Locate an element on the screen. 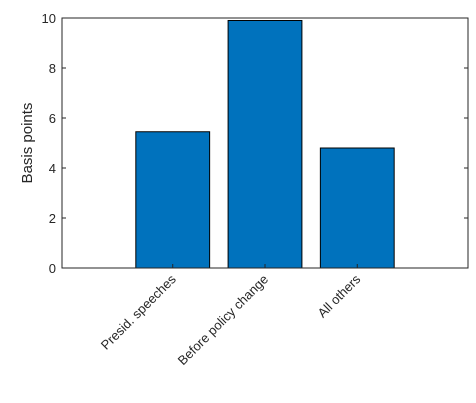  y-tick-label: 4 is located at coordinates (52, 168).